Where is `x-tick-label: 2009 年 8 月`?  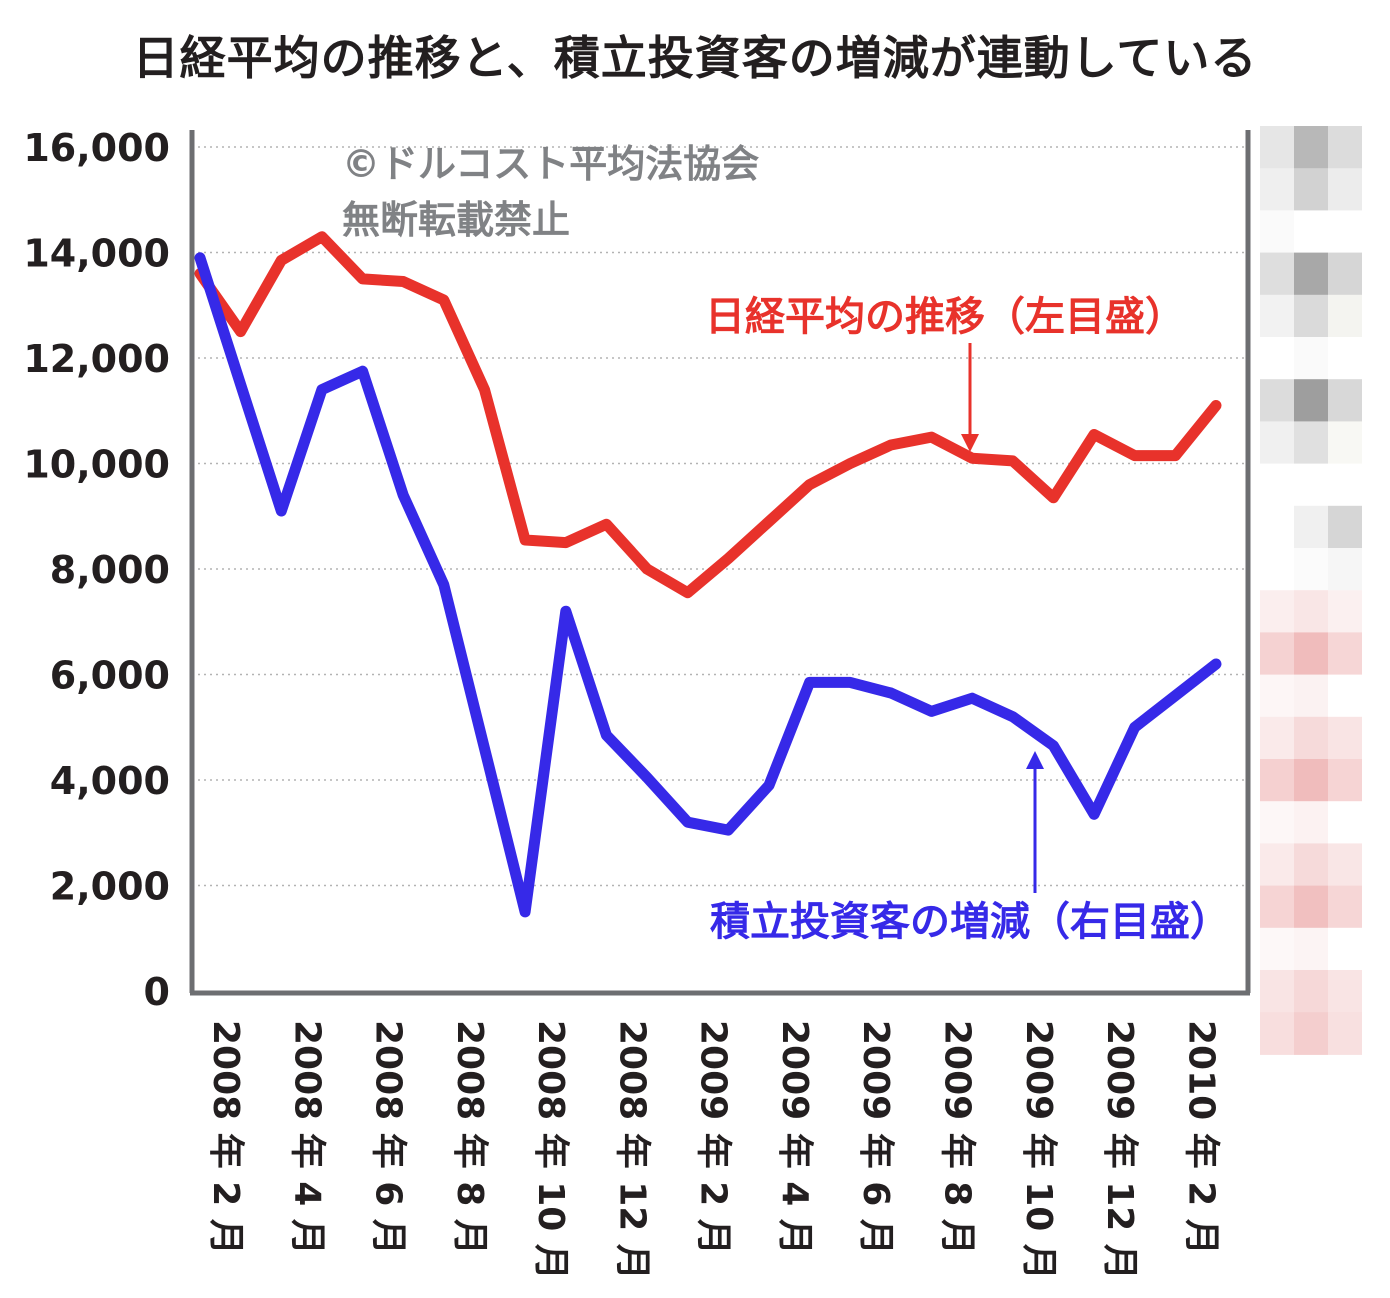 x-tick-label: 2009 年 8 月 is located at coordinates (957, 1137).